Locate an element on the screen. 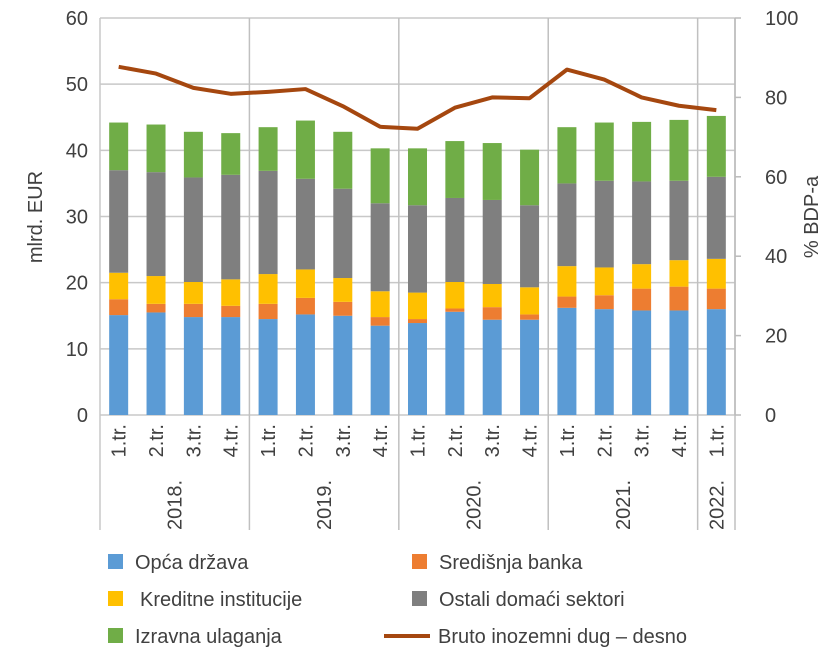  year-label: 2021. is located at coordinates (624, 505).